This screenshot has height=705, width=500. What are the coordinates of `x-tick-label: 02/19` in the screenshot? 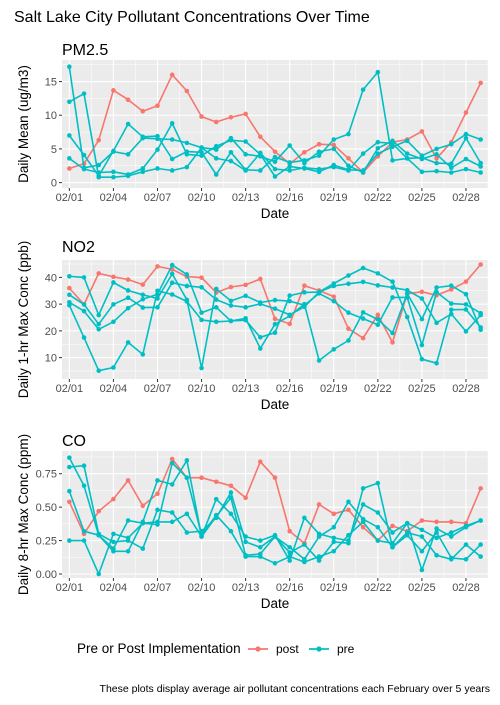 It's located at (334, 389).